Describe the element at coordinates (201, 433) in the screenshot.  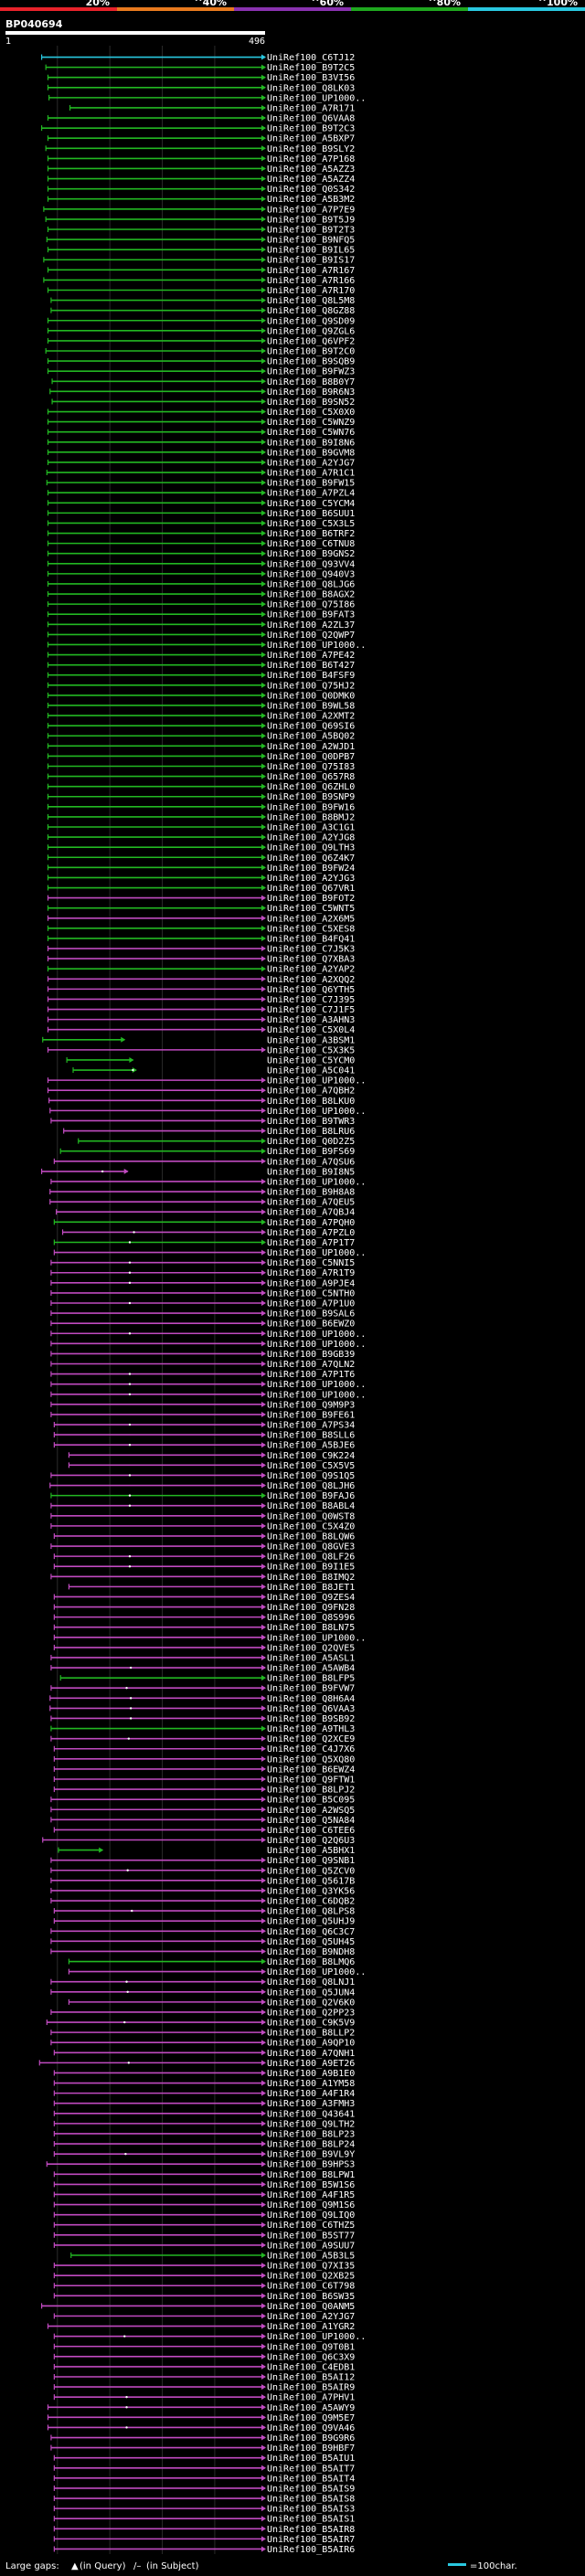
I see `hit-row: UniRef100_C5WN76` at that location.